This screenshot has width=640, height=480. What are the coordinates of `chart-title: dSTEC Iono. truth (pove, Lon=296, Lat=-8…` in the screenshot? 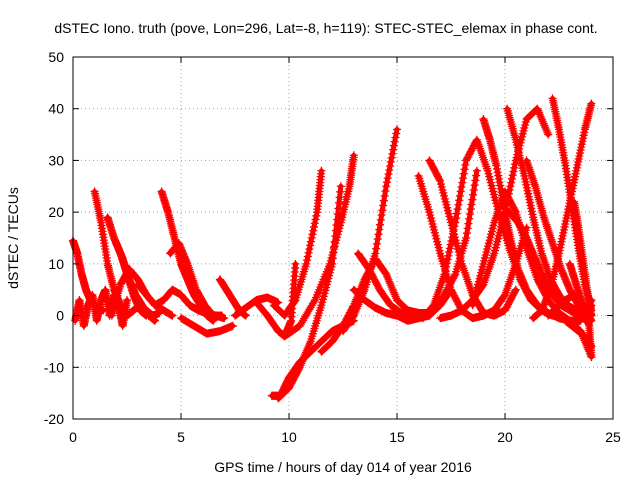 It's located at (325, 28).